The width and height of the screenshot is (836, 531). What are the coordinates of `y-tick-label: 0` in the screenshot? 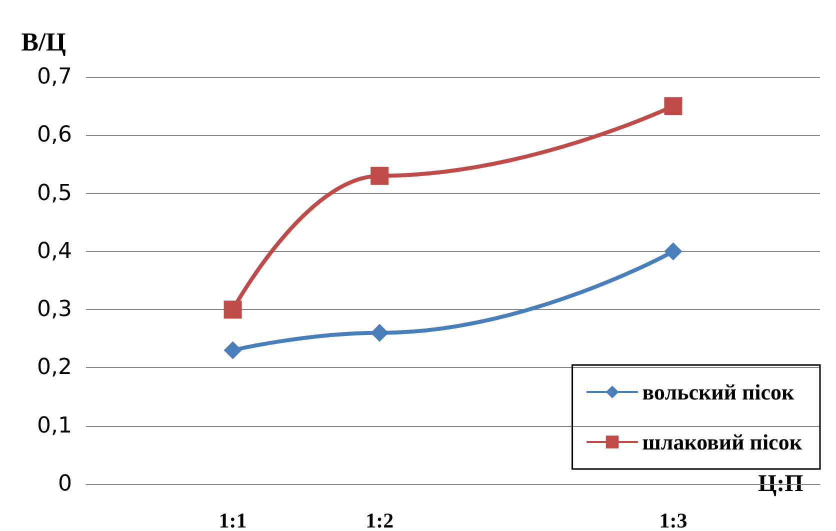 It's located at (65, 484).